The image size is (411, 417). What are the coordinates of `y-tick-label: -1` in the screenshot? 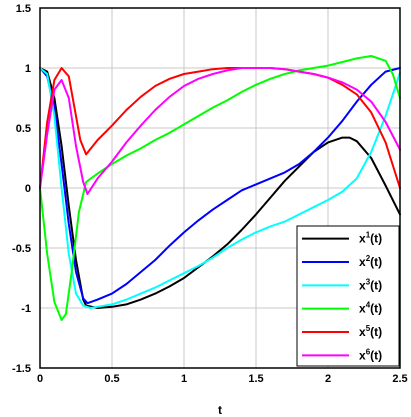 It's located at (26, 309).